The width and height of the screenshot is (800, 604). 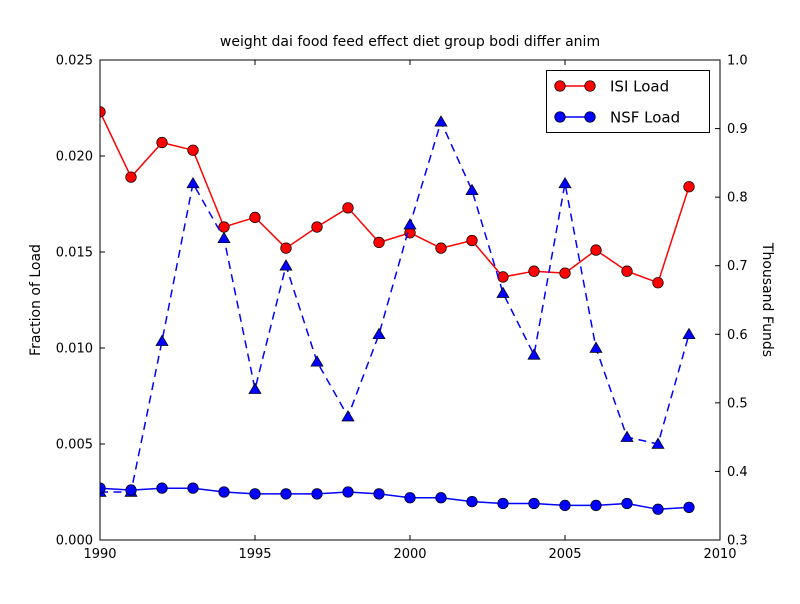 I want to click on y-left-tick-label: 0.015, so click(x=74, y=253).